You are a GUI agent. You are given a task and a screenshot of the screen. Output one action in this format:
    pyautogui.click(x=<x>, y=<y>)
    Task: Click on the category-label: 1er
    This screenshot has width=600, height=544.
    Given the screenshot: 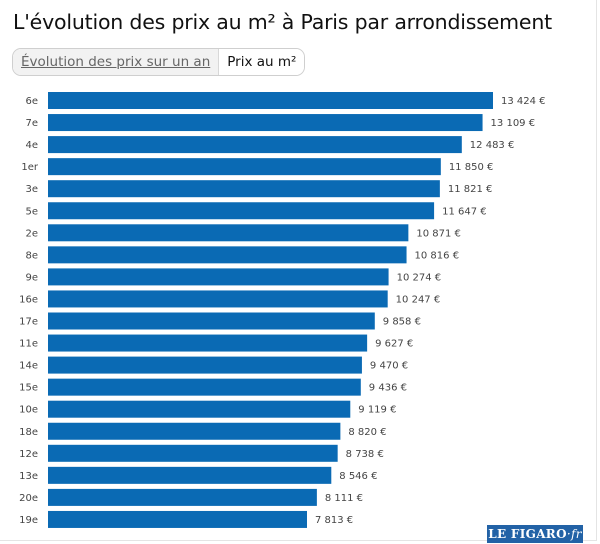 What is the action you would take?
    pyautogui.click(x=30, y=167)
    